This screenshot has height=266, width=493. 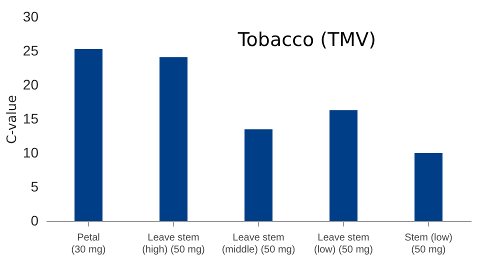 What do you see at coordinates (173, 244) in the screenshot?
I see `x-tick-label: Leave stem (high) (50 mg)` at bounding box center [173, 244].